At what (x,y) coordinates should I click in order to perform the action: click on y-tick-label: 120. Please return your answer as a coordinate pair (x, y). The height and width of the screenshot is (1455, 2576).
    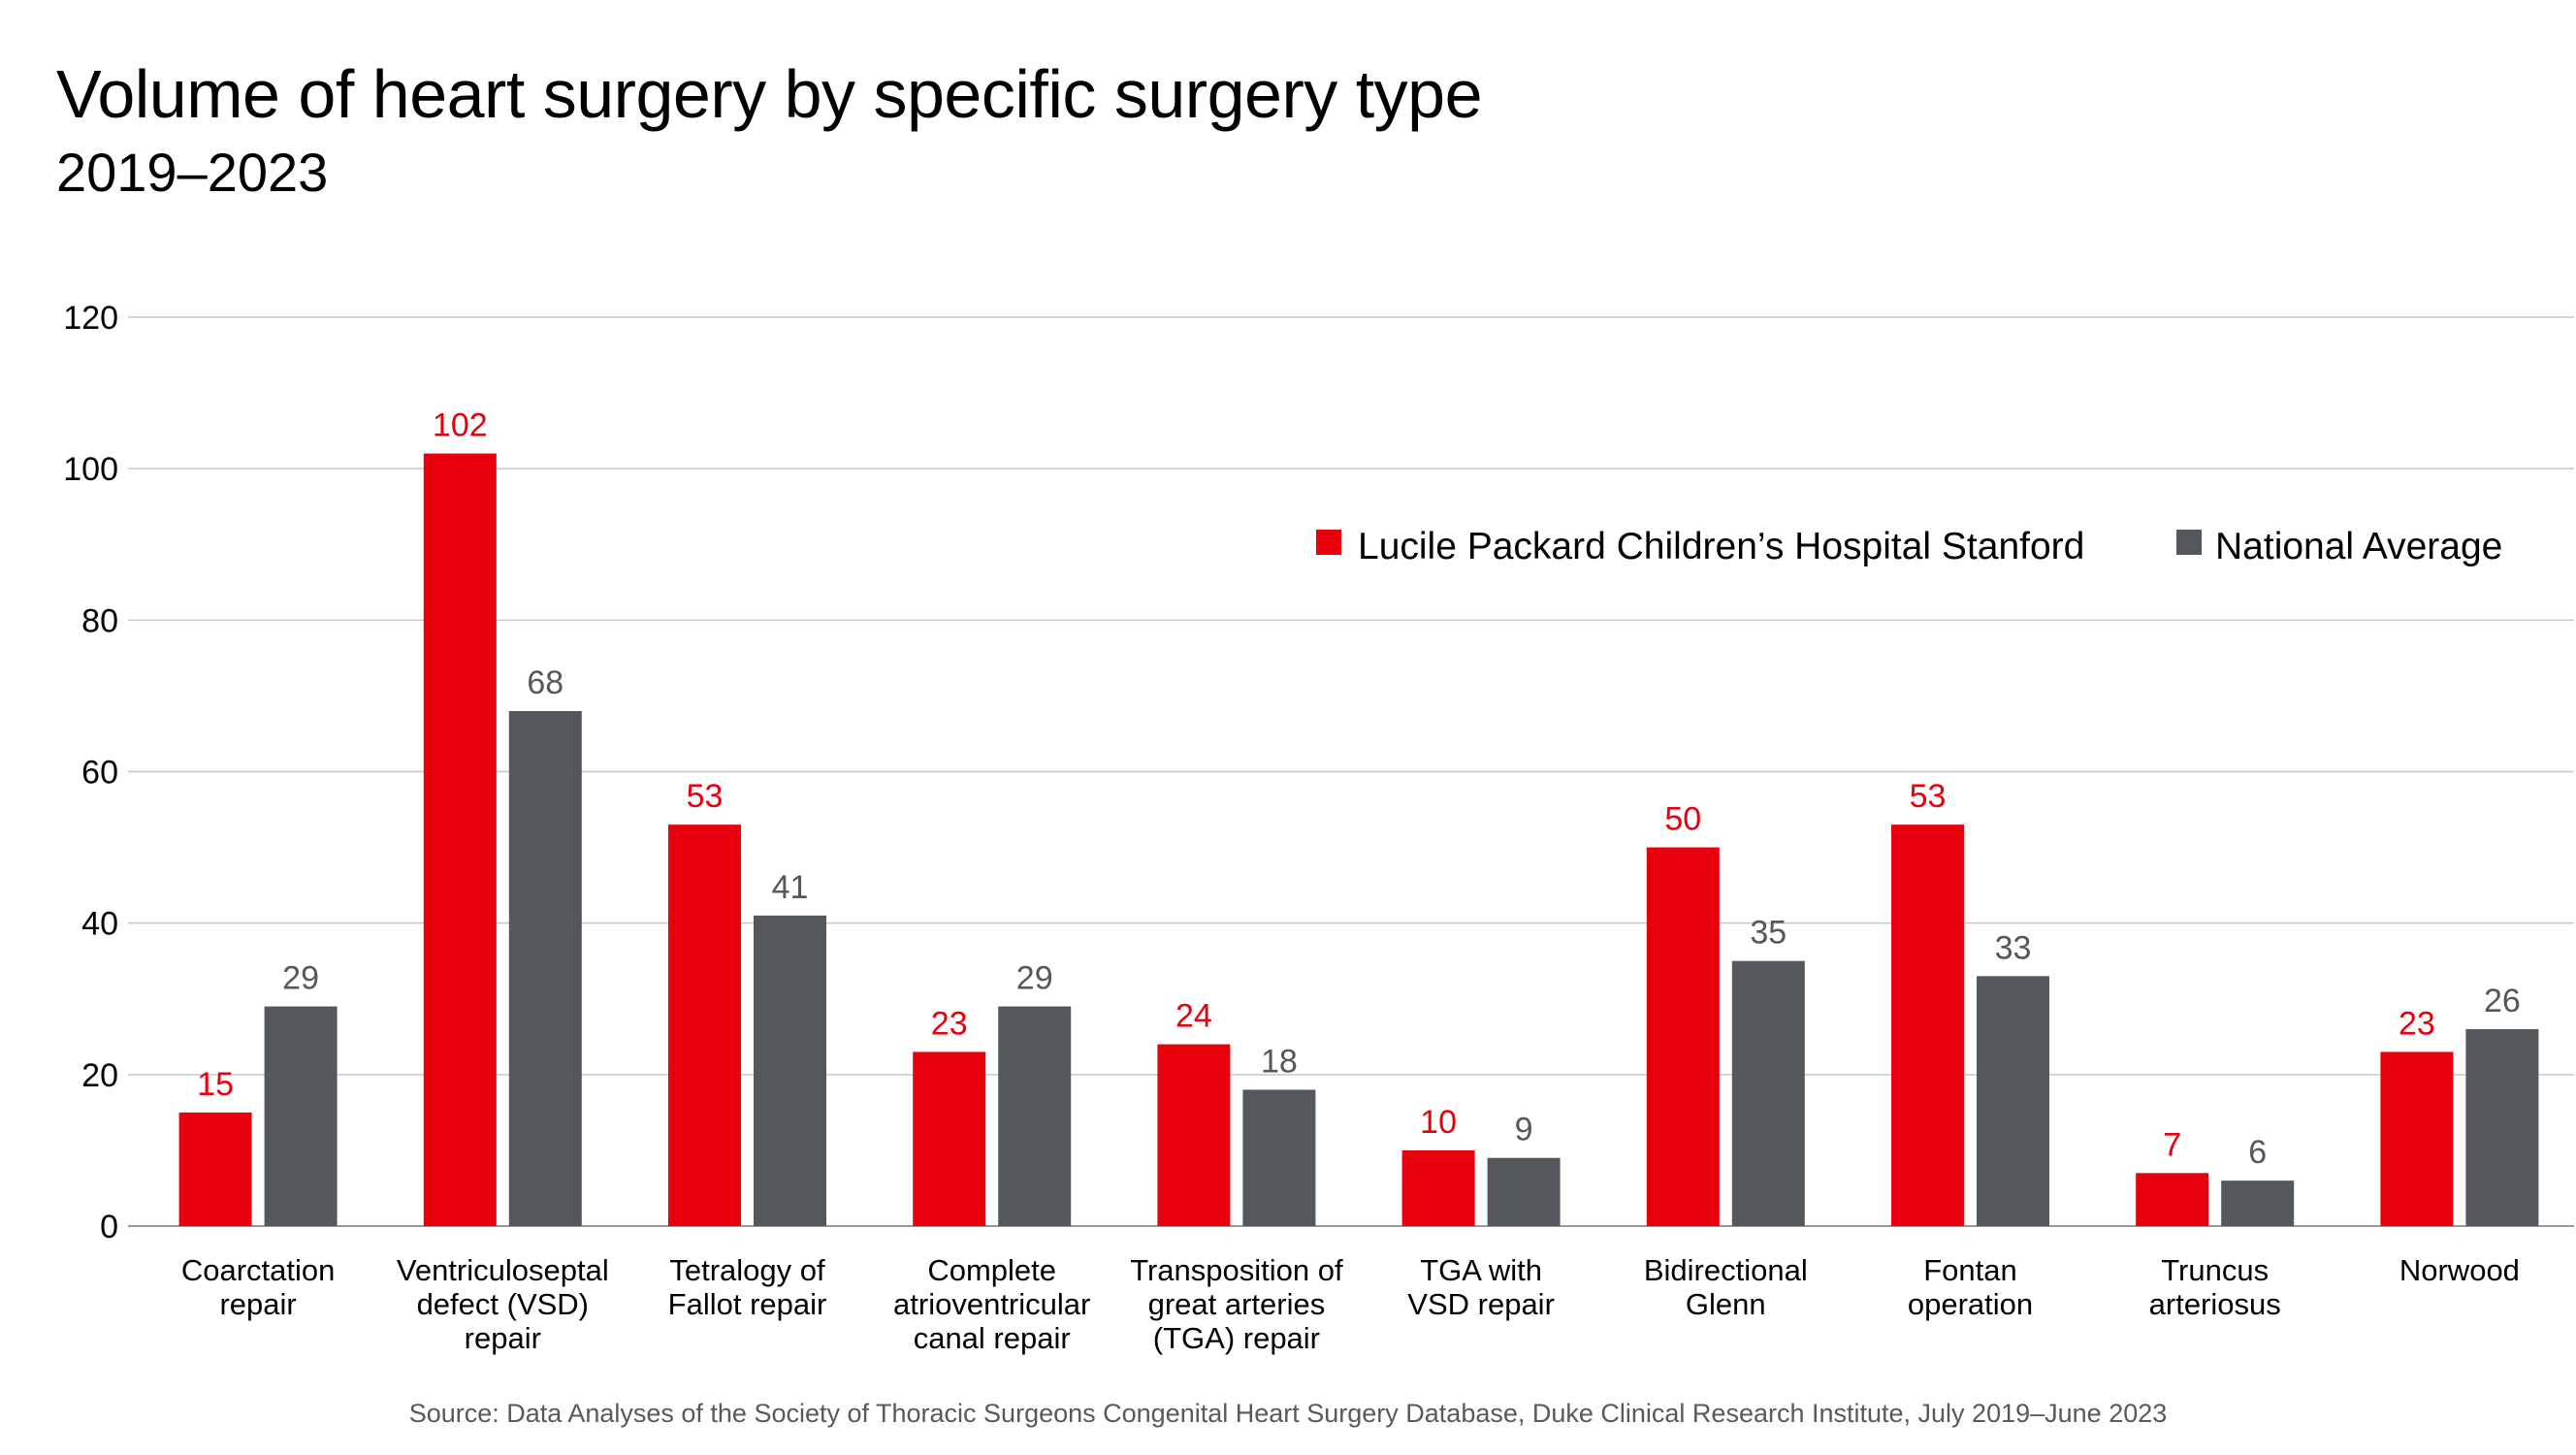
    Looking at the image, I should click on (90, 318).